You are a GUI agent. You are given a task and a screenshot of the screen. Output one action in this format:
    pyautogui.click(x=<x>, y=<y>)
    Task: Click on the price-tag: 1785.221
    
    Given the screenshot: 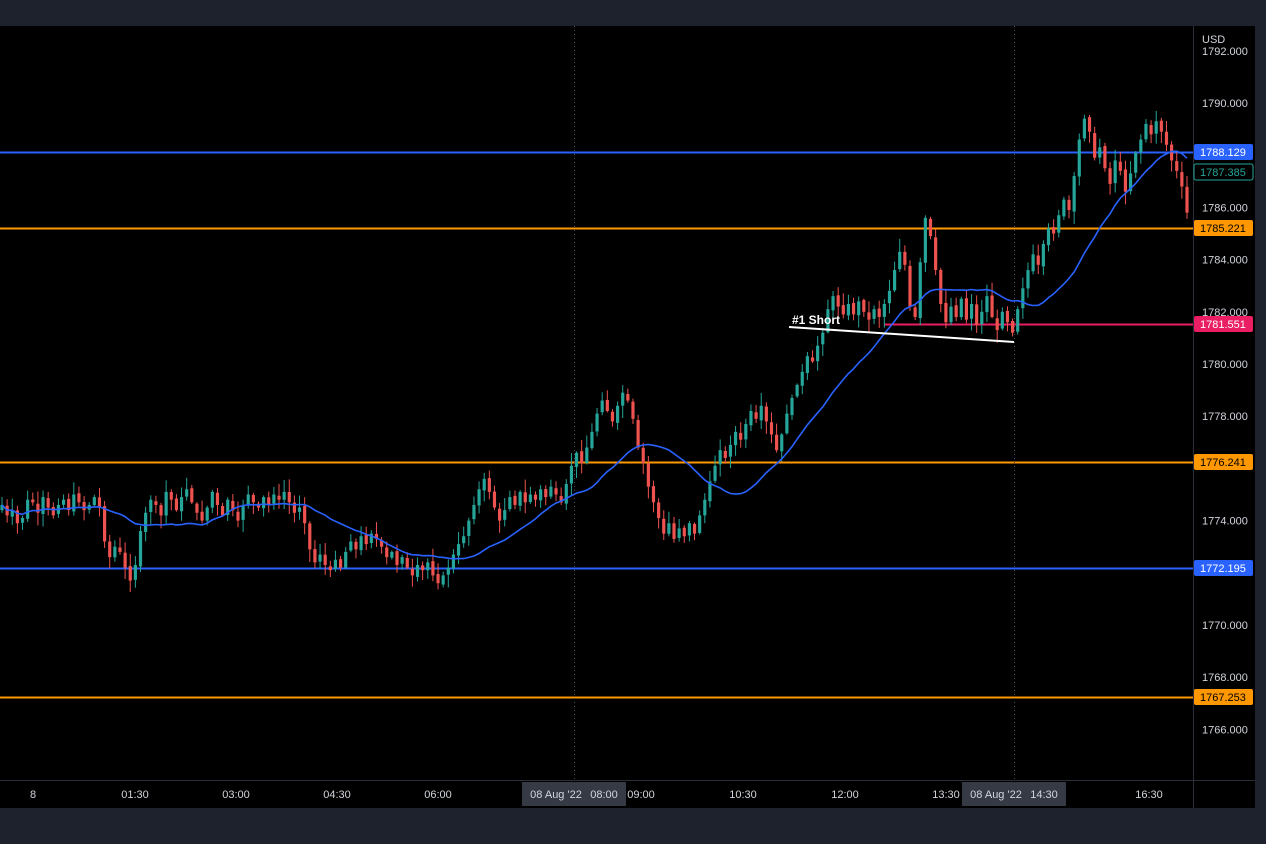 What is the action you would take?
    pyautogui.click(x=1223, y=228)
    